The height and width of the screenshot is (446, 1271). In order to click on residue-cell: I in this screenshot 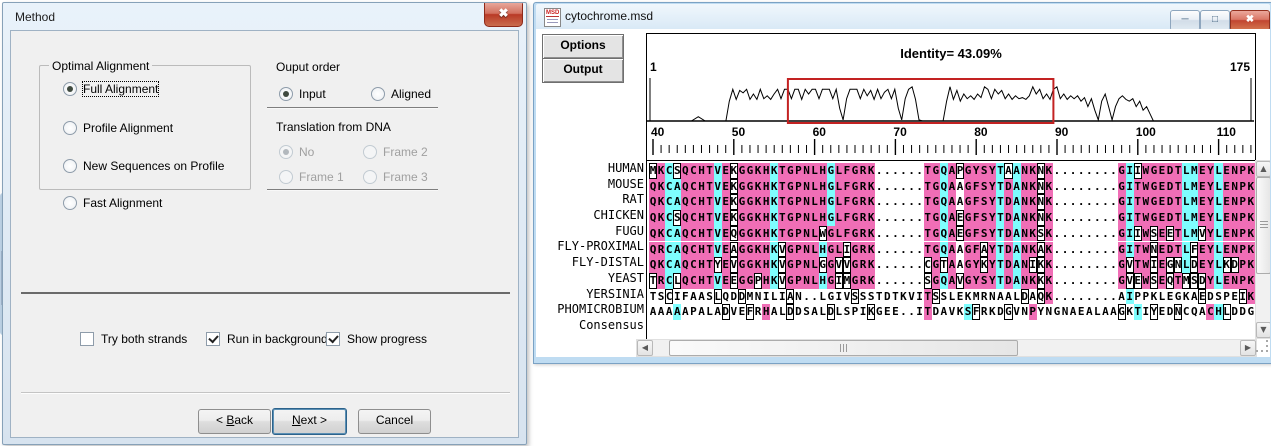, I will do `click(839, 296)`.